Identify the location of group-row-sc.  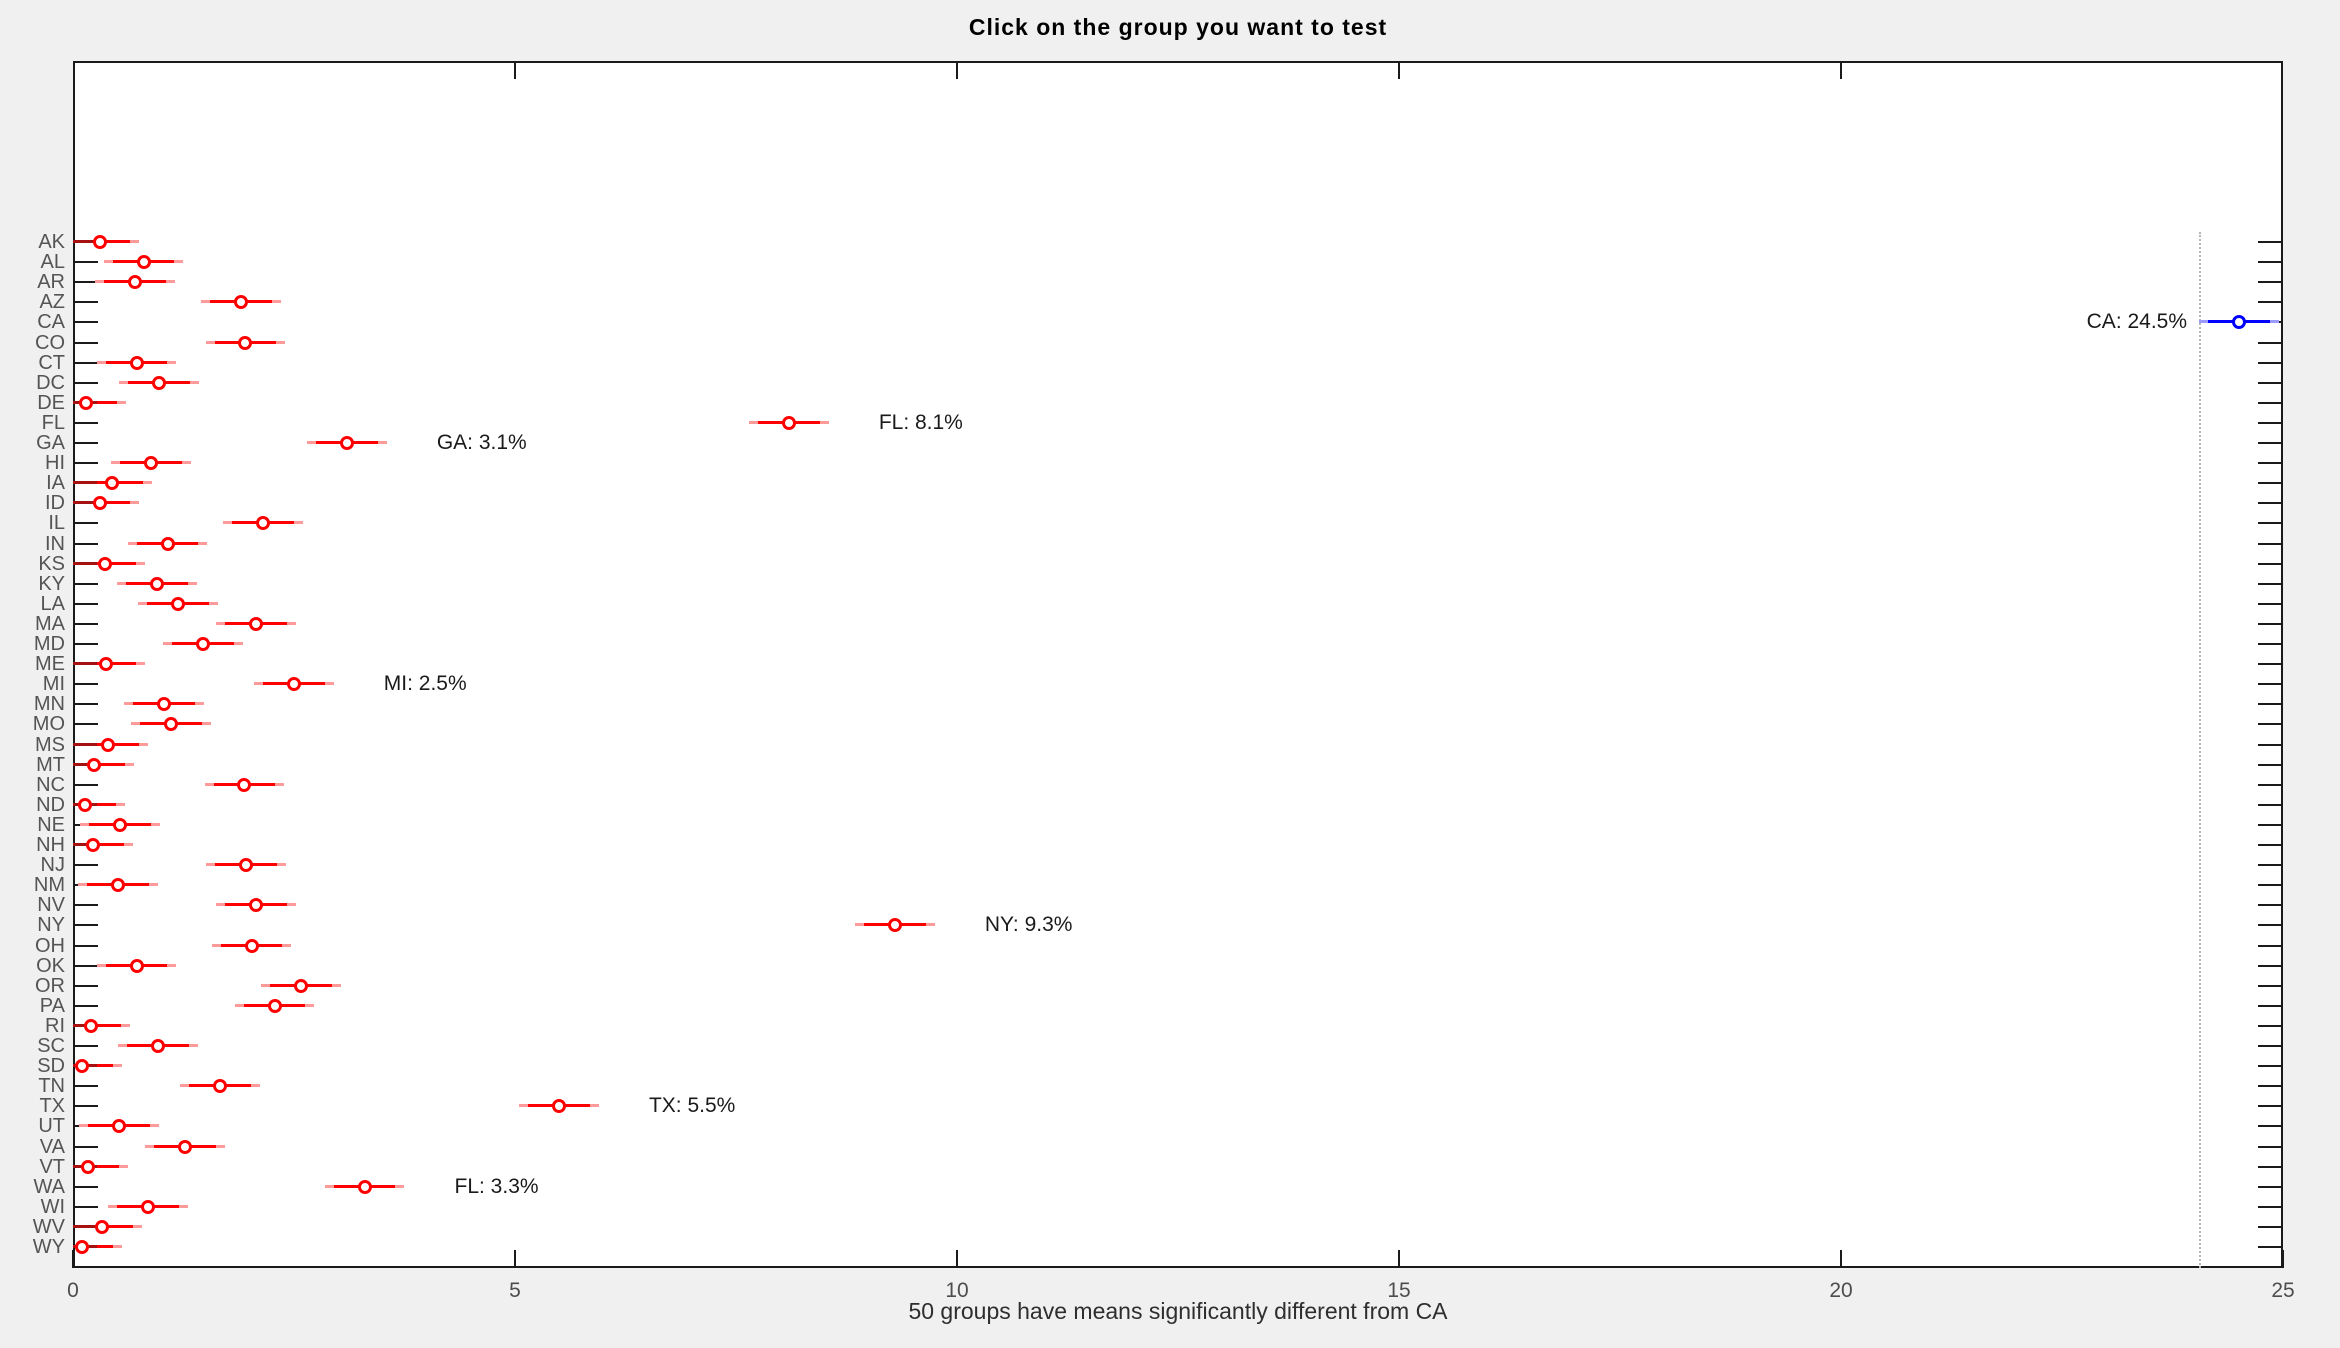
(1178, 1046).